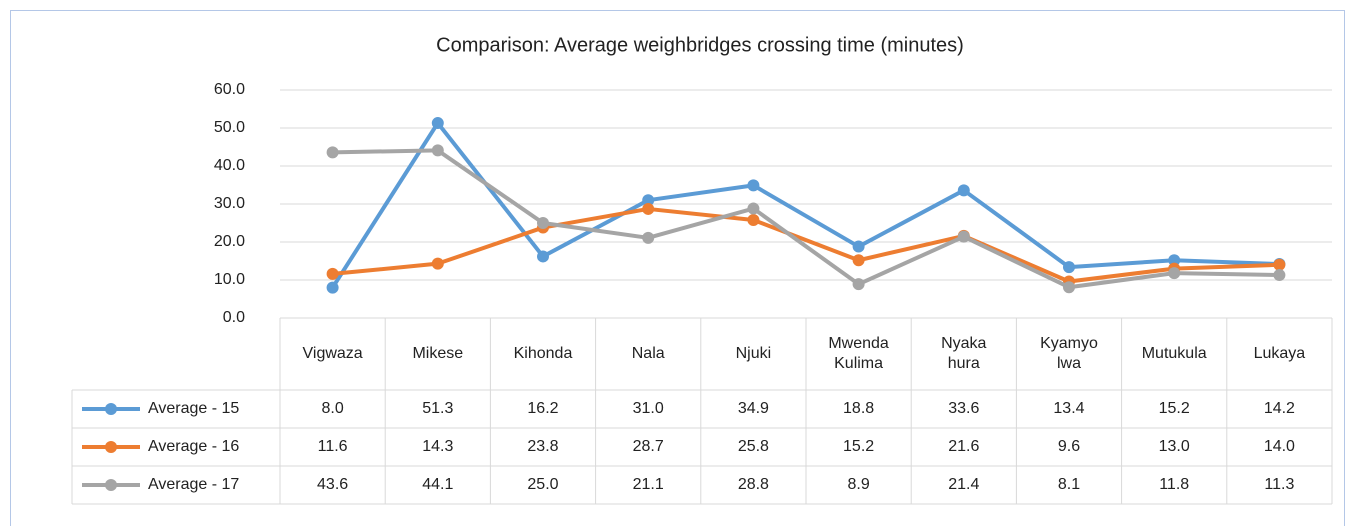 Image resolution: width=1357 pixels, height=526 pixels. I want to click on table-value: 16.2, so click(543, 408).